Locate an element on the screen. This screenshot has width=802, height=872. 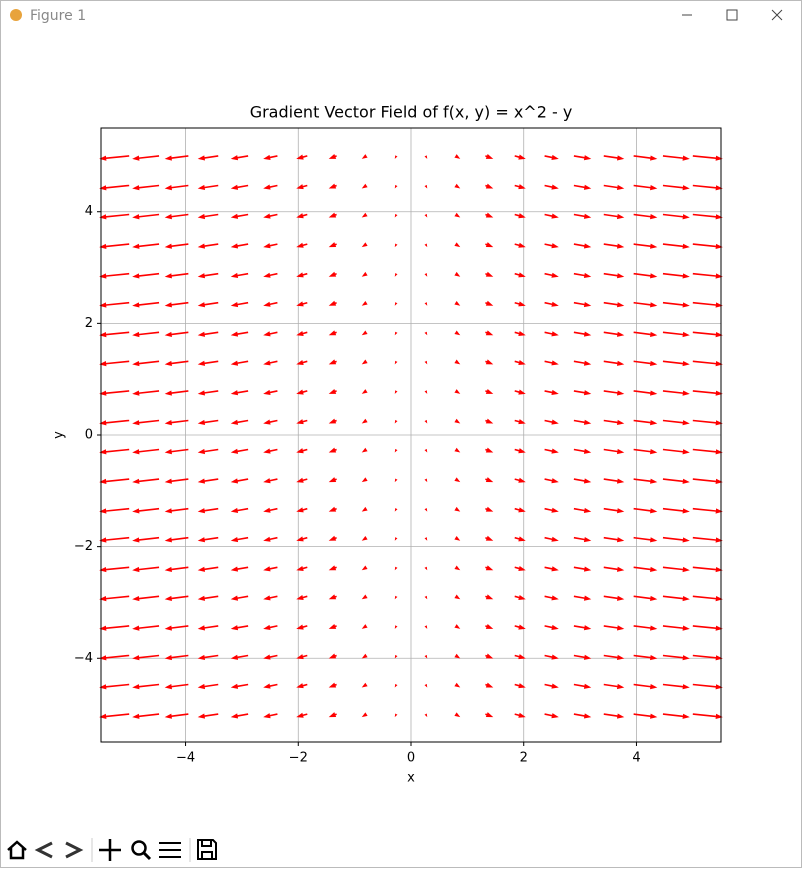
x-tick-label: −2 is located at coordinates (298, 758).